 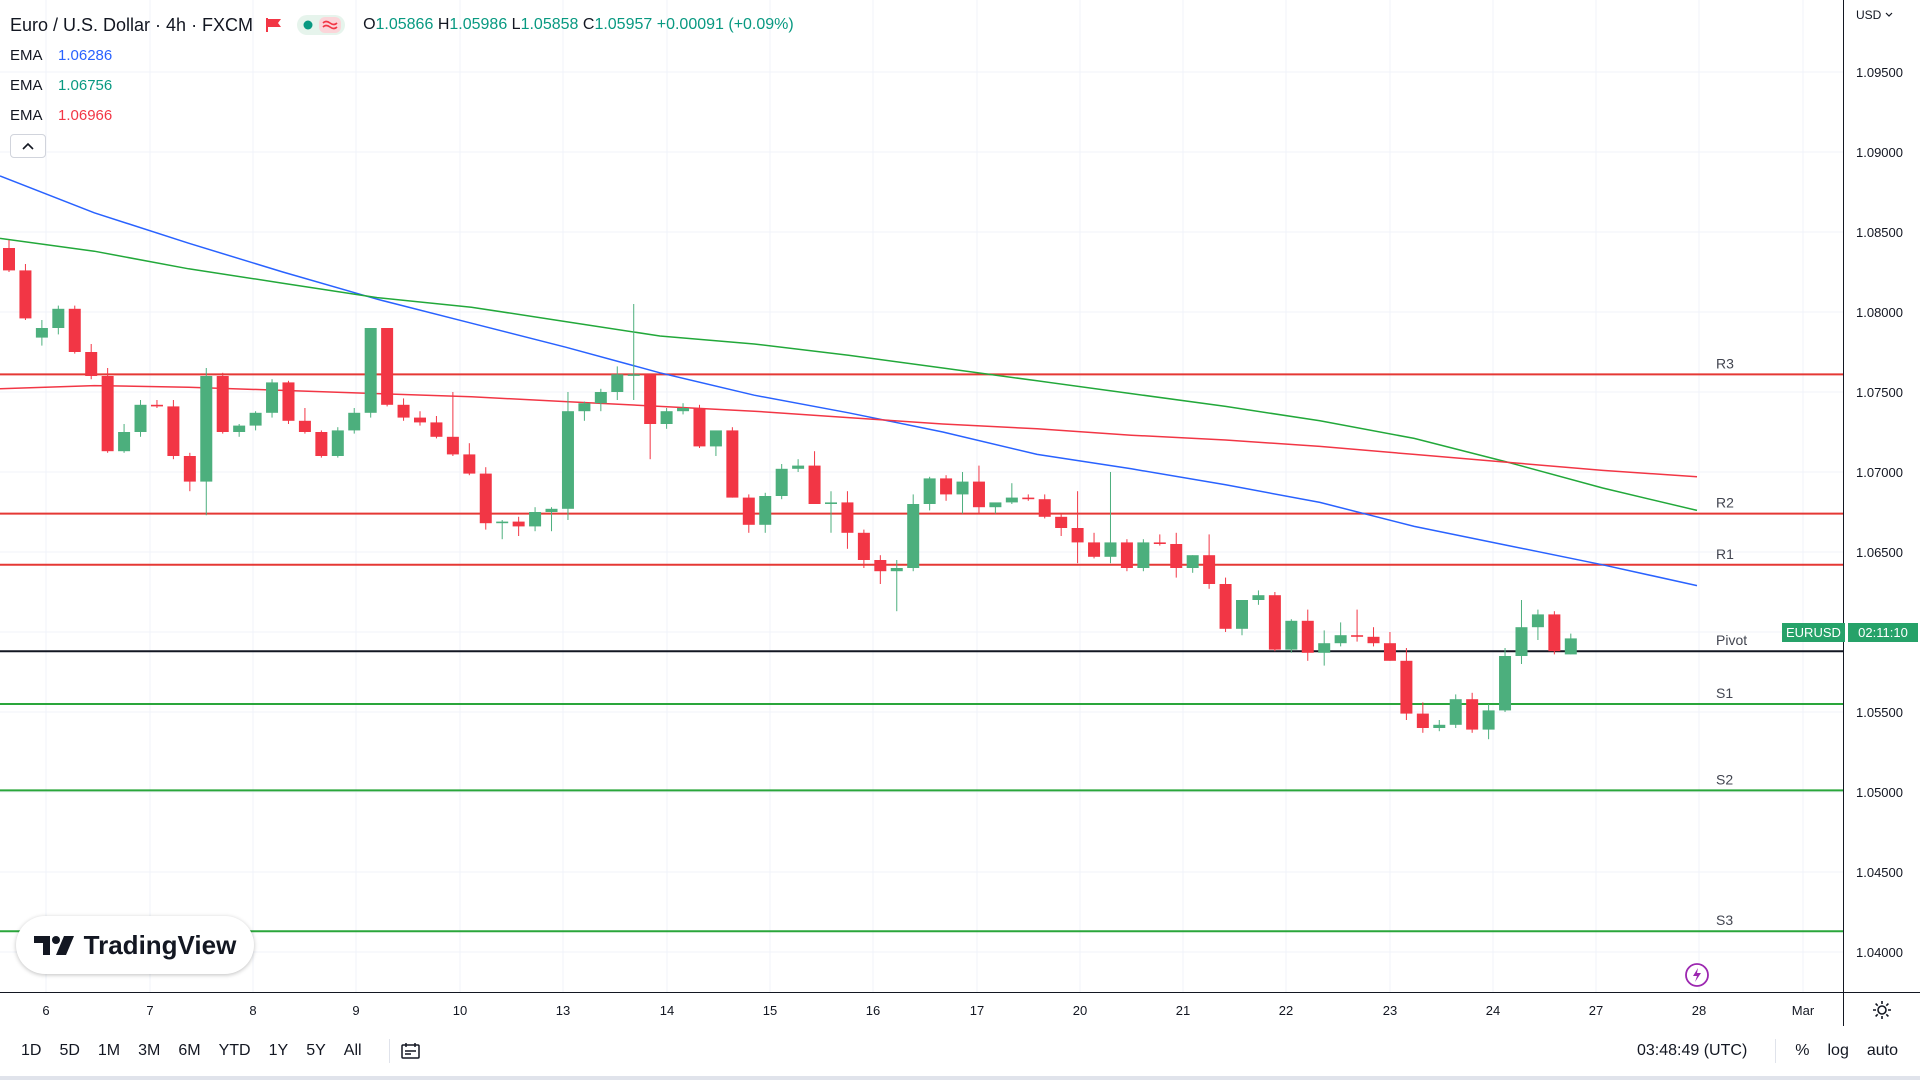 I want to click on percent-scale-button: %, so click(x=1802, y=1050).